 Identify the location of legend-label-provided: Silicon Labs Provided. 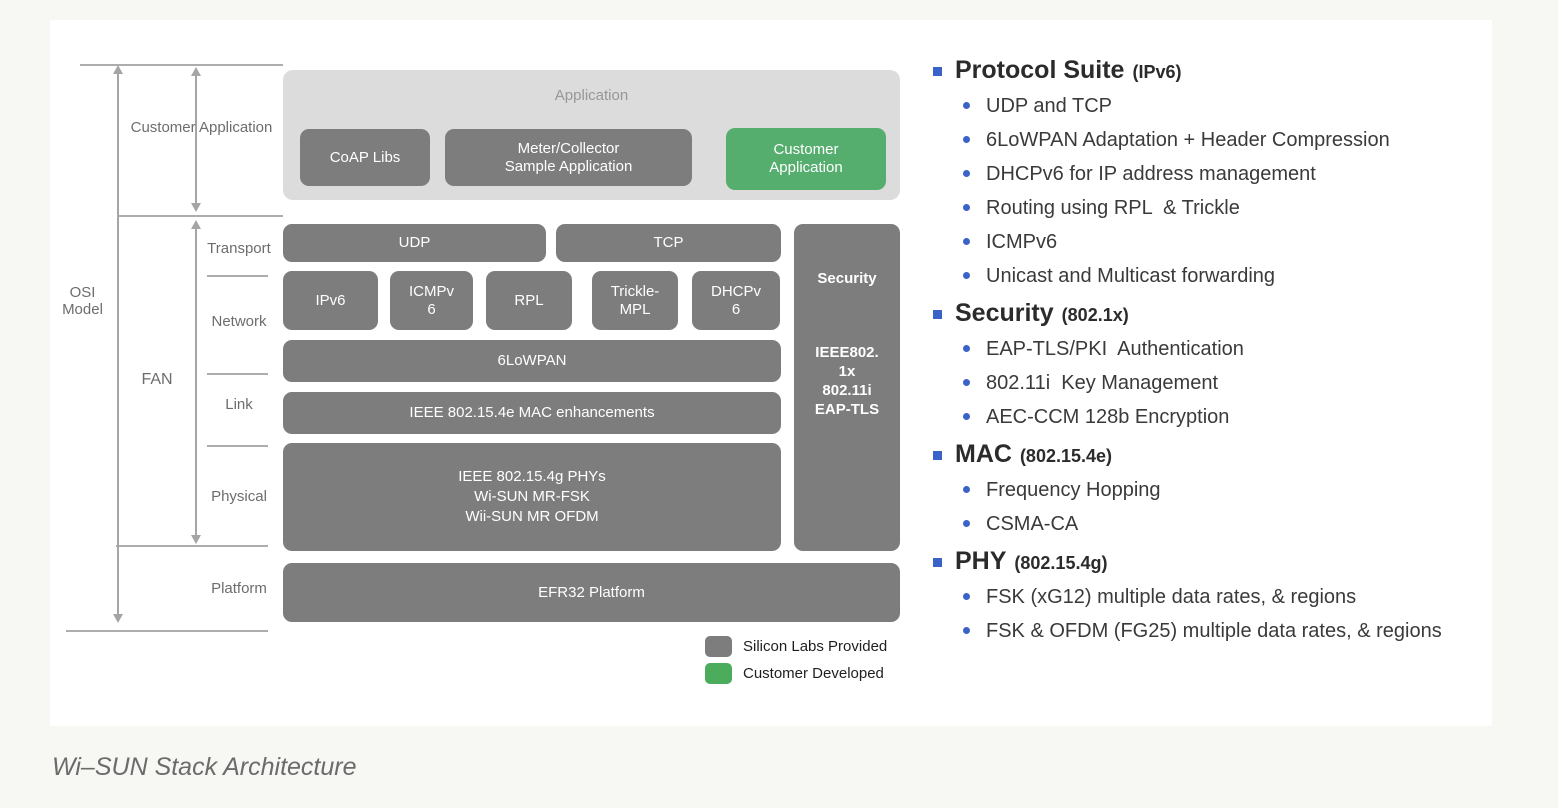
(815, 646).